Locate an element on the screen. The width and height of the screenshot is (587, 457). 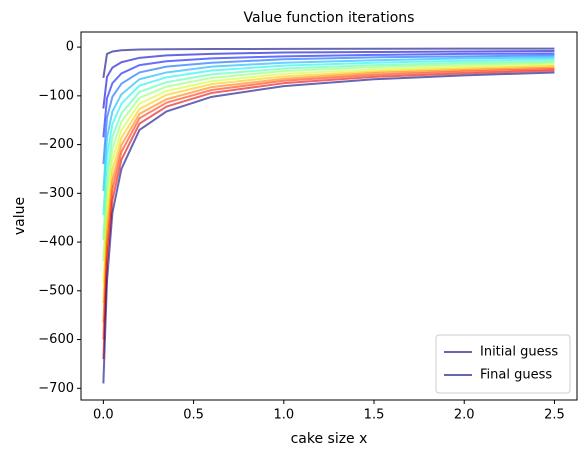
y-tick-label: −500 is located at coordinates (56, 290).